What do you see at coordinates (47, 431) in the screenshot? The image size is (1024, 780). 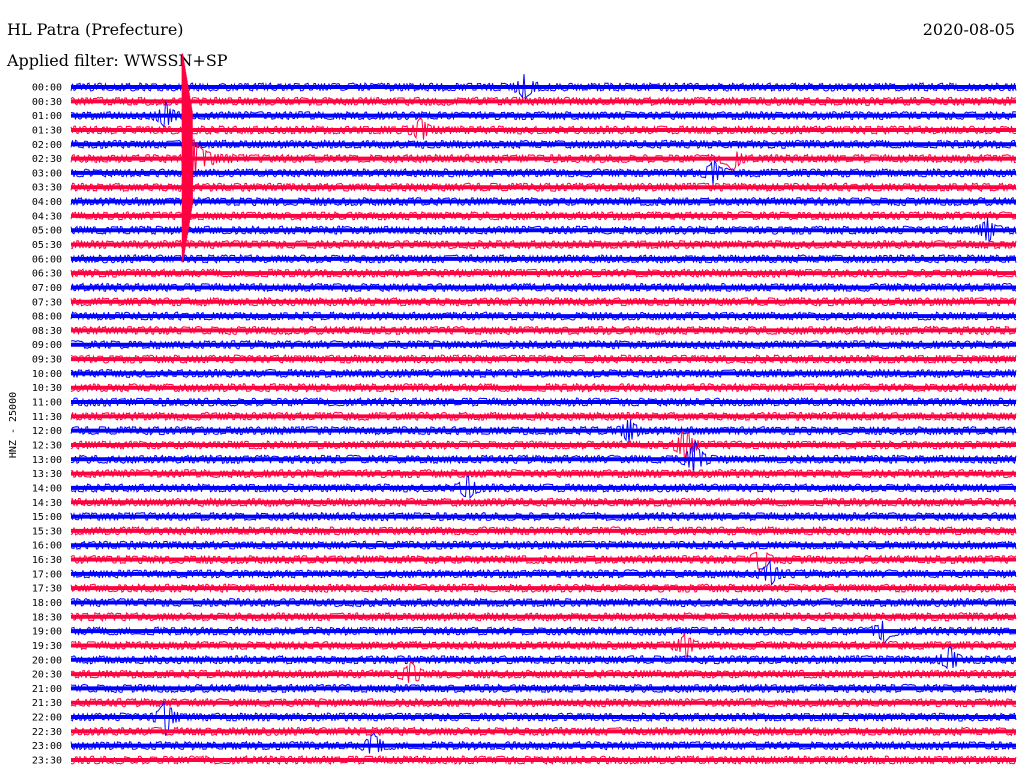 I see `time-tick-label: 12:00` at bounding box center [47, 431].